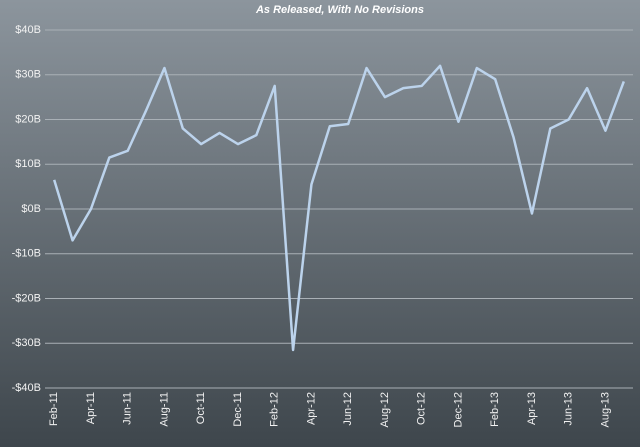 This screenshot has width=640, height=447. What do you see at coordinates (569, 409) in the screenshot?
I see `x-tick-label: Jun-13` at bounding box center [569, 409].